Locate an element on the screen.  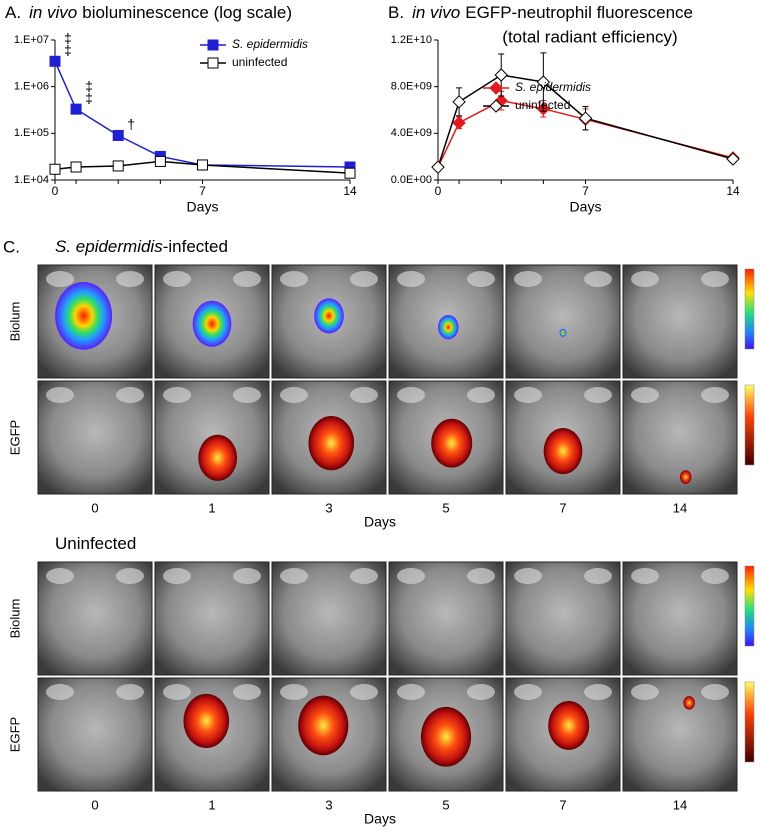
chart-title: A. in vivo bioluminescence (log scale) is located at coordinates (148, 12).